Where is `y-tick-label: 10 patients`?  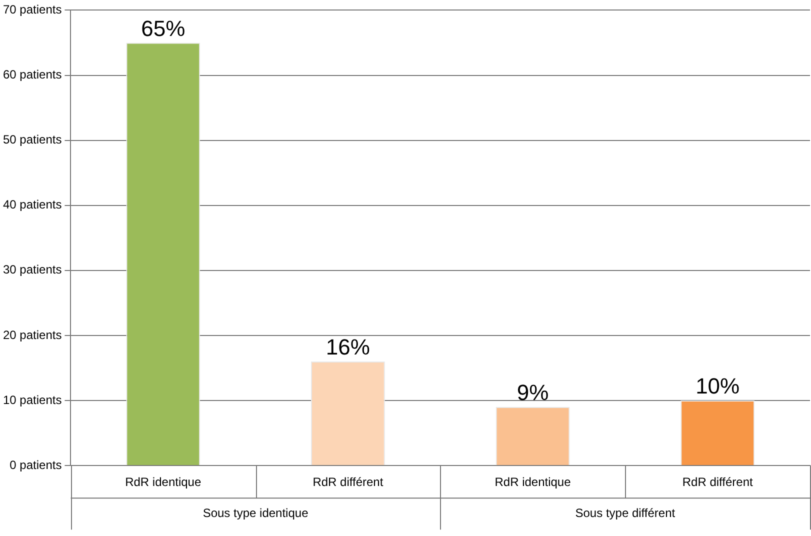 y-tick-label: 10 patients is located at coordinates (32, 399).